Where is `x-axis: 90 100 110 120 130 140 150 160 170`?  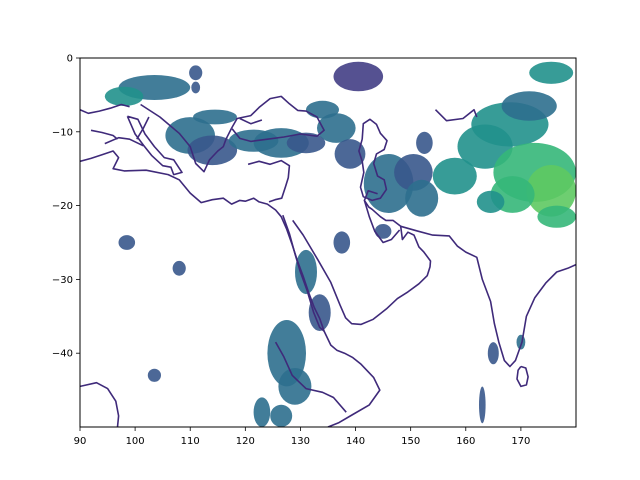 x-axis: 90 100 110 120 130 140 150 160 170 is located at coordinates (302, 437).